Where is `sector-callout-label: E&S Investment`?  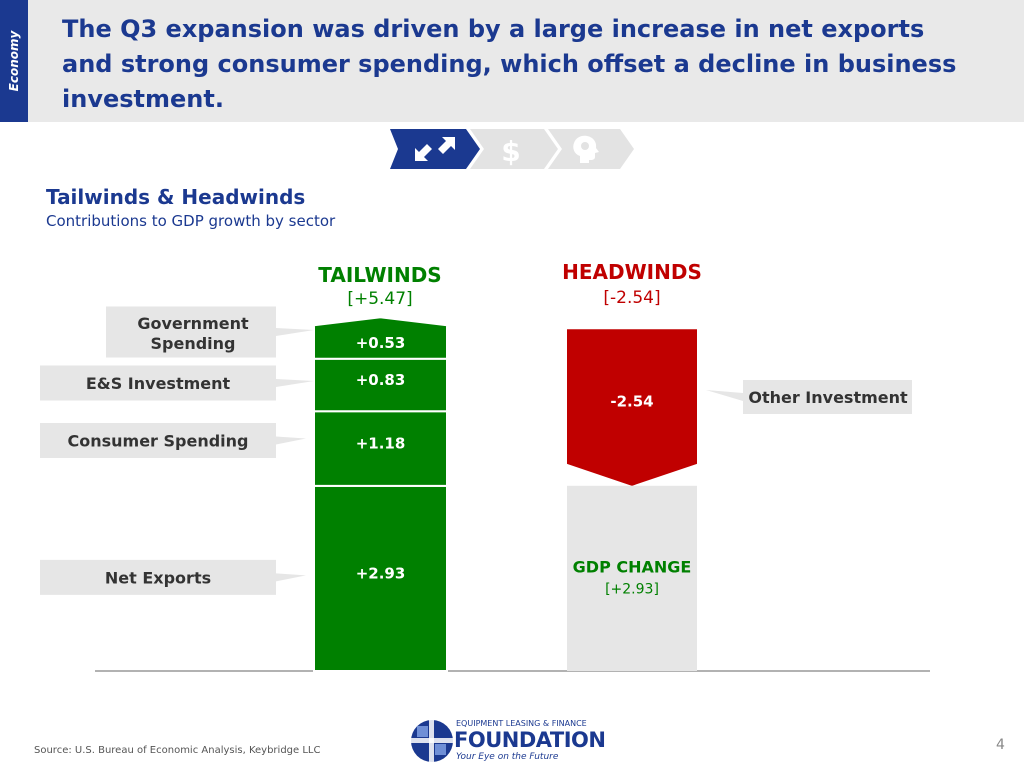 sector-callout-label: E&S Investment is located at coordinates (158, 383).